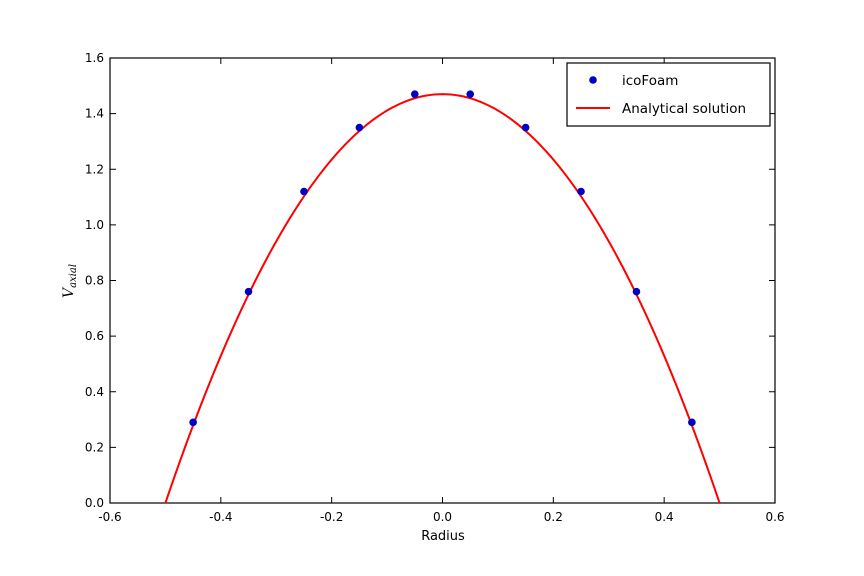 The height and width of the screenshot is (576, 864). I want to click on y-tick-label: 0.4, so click(94, 392).